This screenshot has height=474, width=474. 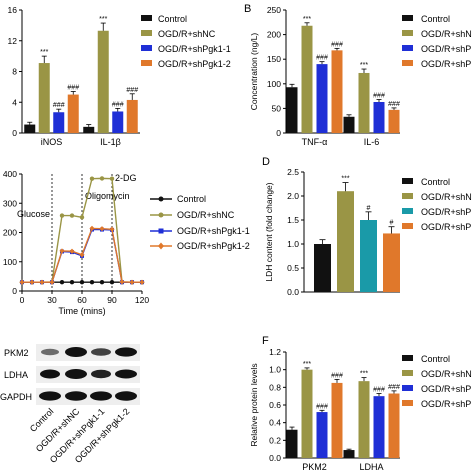 What do you see at coordinates (14, 102) in the screenshot?
I see `y-tick-label: 4` at bounding box center [14, 102].